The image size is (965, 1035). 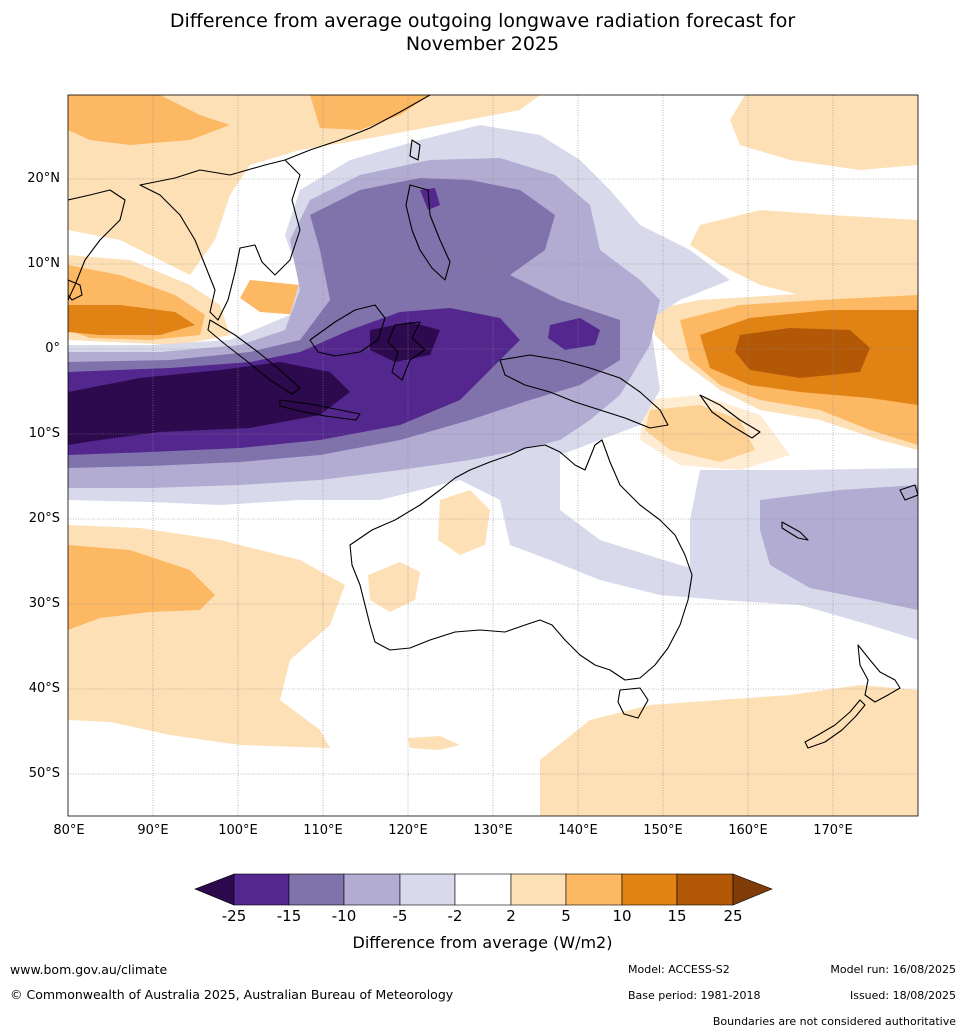 I want to click on coastline-australia, so click(x=521, y=560).